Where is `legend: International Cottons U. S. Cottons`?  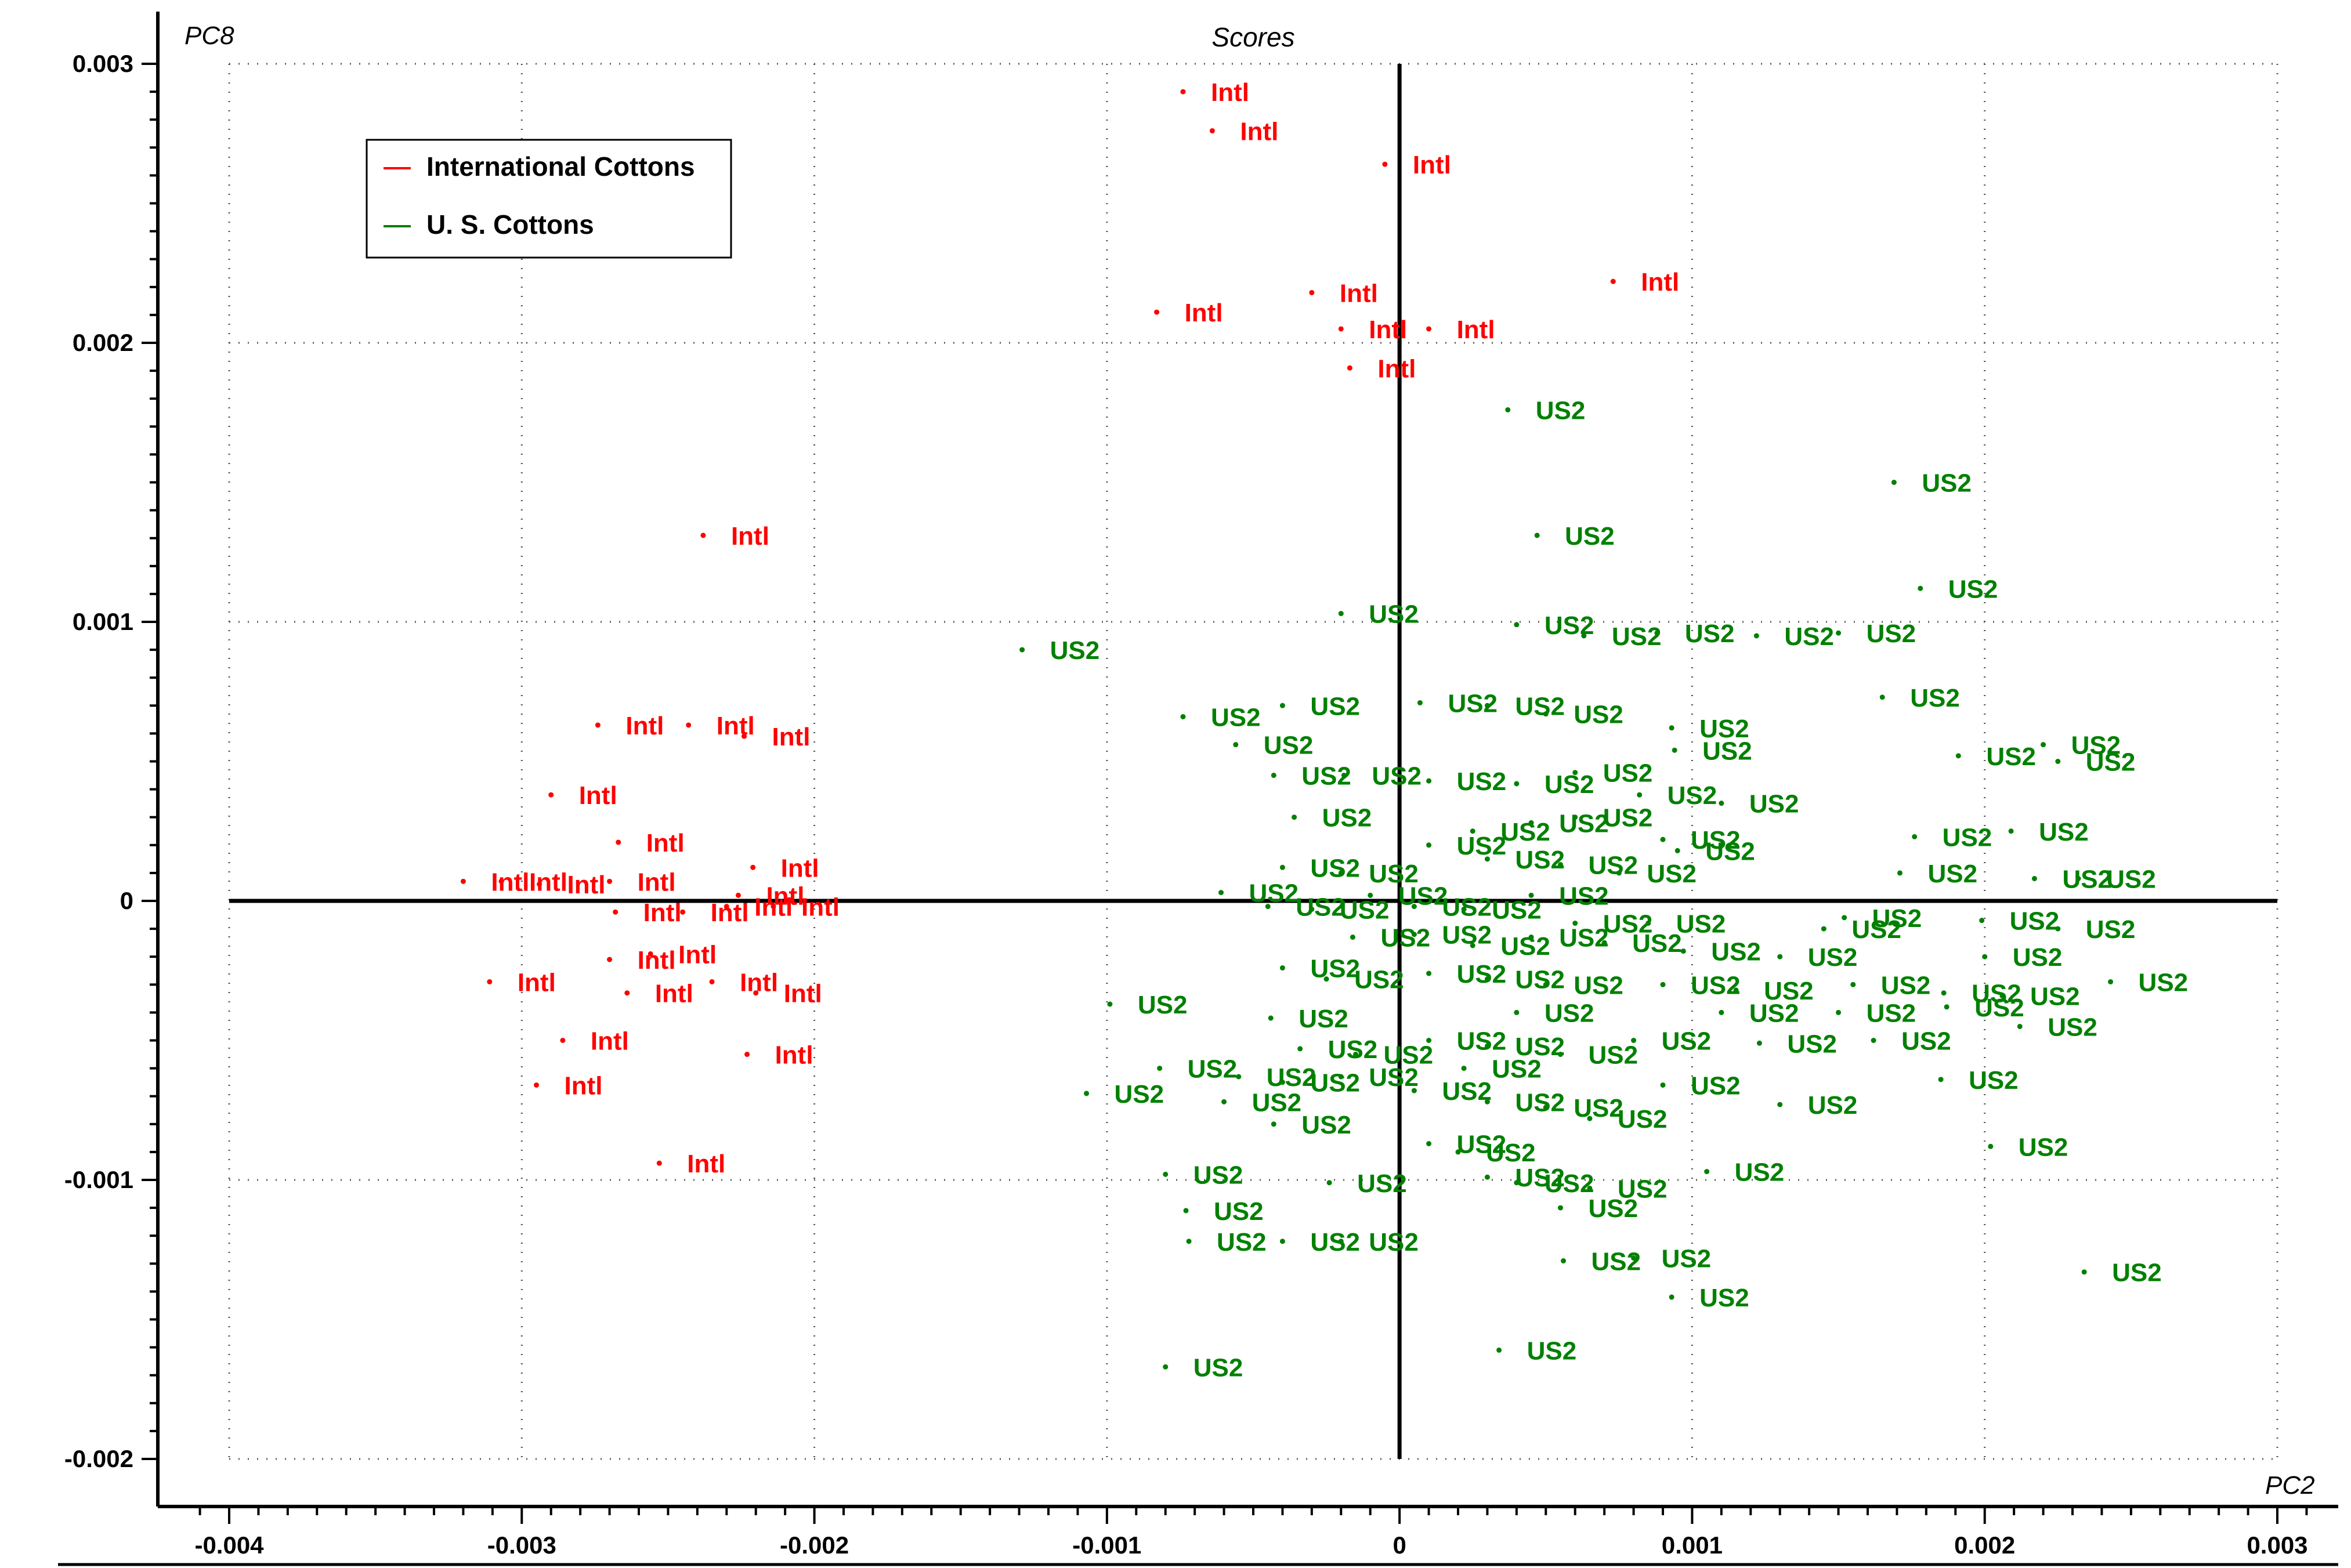 legend: International Cottons U. S. Cottons is located at coordinates (549, 199).